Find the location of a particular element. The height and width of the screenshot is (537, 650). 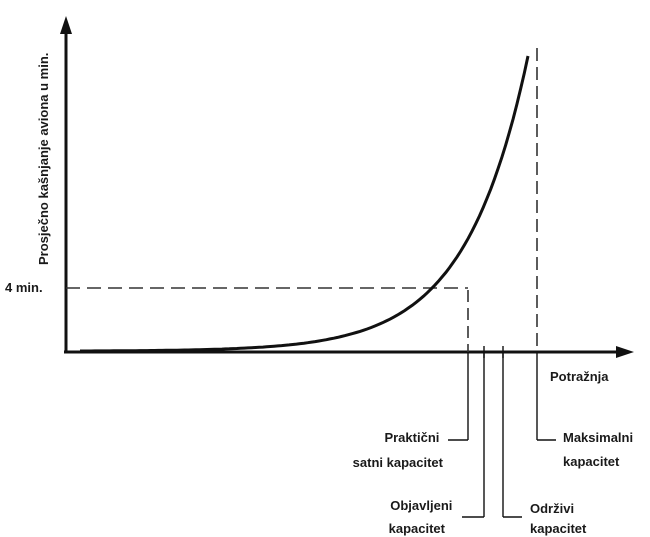

y-marker-label: 4 min. is located at coordinates (24, 287).